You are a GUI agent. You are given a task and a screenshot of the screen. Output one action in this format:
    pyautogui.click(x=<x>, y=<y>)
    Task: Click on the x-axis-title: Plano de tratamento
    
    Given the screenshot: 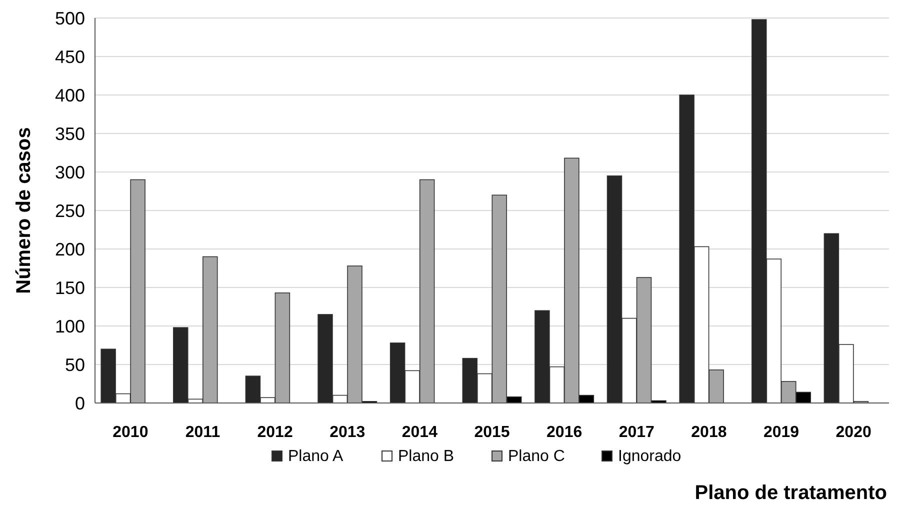 What is the action you would take?
    pyautogui.click(x=790, y=493)
    